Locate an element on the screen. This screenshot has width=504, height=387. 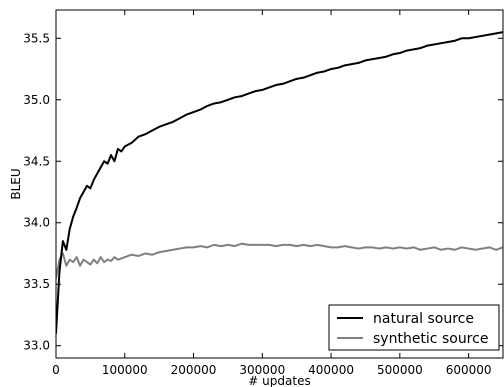
x-axis-label: # updates is located at coordinates (279, 380).